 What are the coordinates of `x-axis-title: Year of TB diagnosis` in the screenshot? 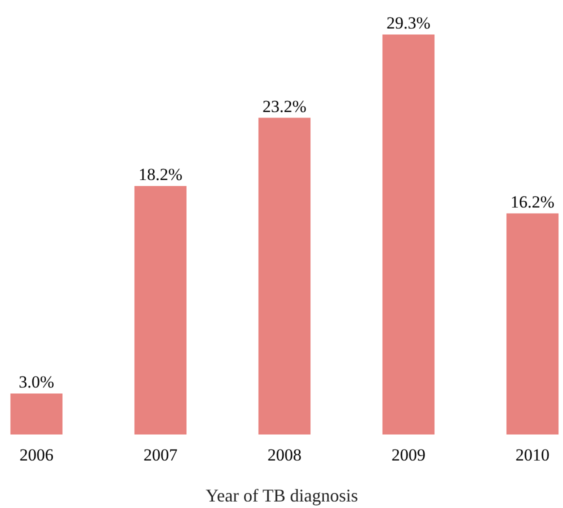 It's located at (282, 496).